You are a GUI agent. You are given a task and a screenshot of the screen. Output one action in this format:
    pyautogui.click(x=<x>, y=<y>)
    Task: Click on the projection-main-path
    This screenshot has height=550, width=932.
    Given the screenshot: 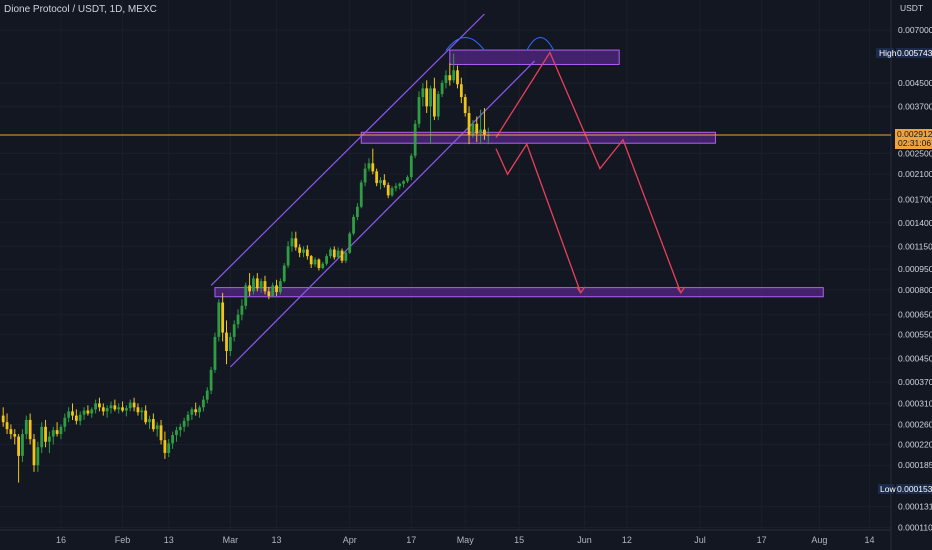 What is the action you would take?
    pyautogui.click(x=588, y=172)
    